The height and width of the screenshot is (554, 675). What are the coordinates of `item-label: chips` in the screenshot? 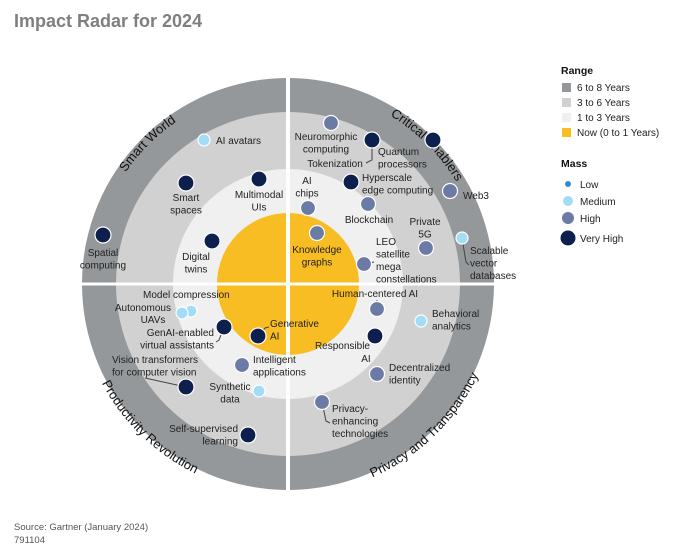 It's located at (306, 194).